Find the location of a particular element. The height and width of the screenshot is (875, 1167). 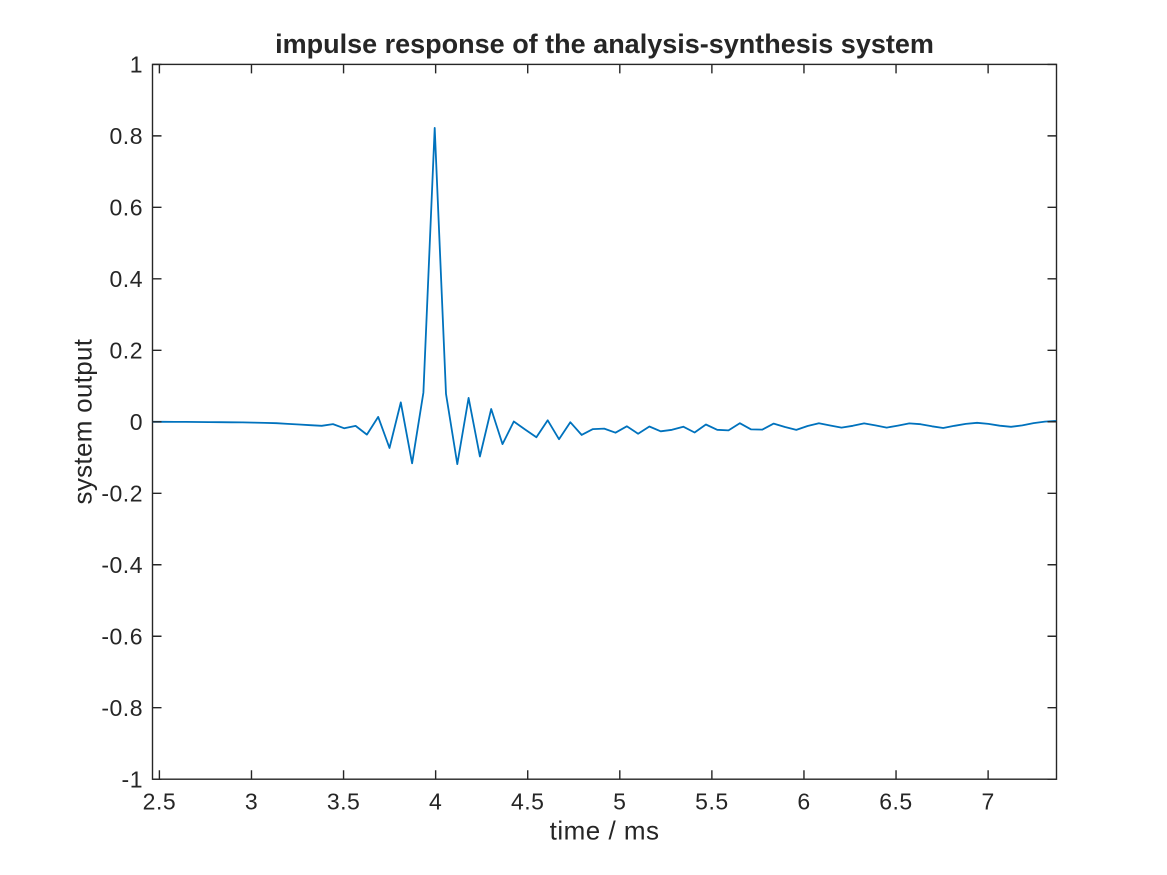

svg-text: 0.6 is located at coordinates (126, 208).